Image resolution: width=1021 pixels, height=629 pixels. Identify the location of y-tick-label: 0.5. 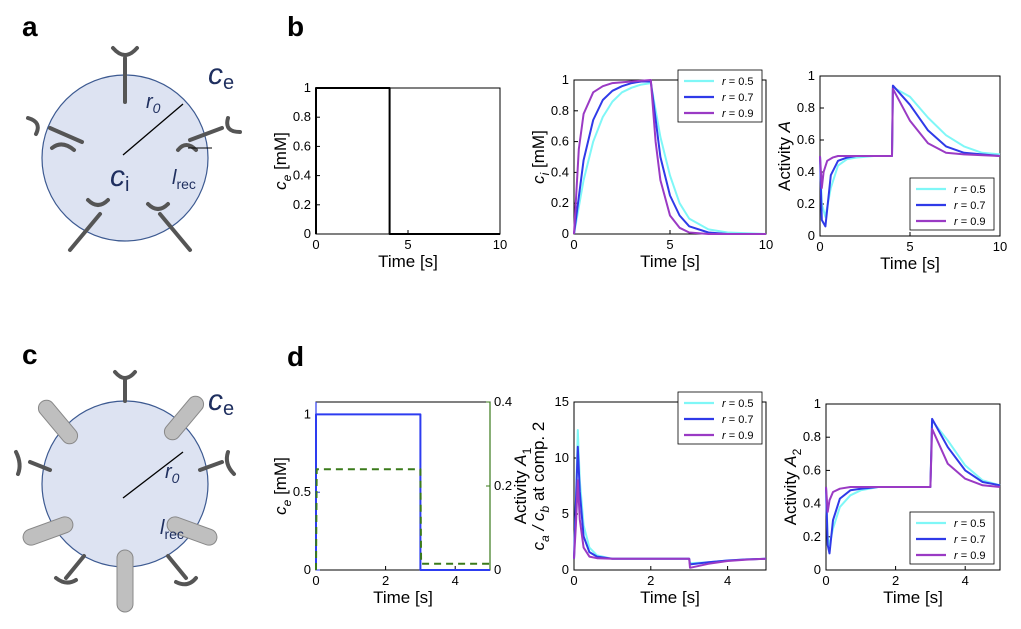
(302, 491).